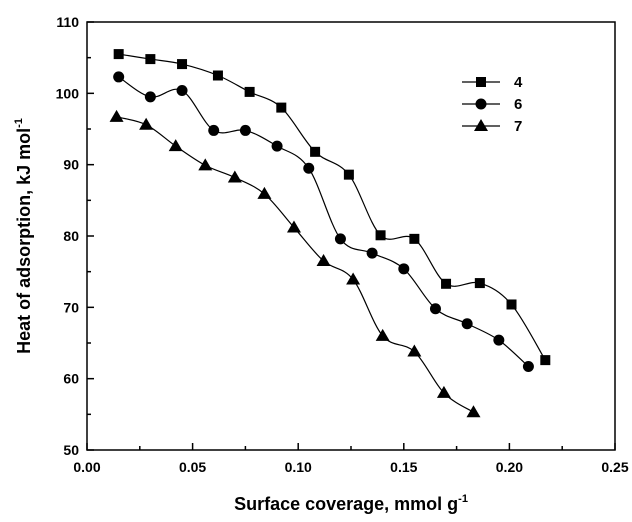  Describe the element at coordinates (71, 379) in the screenshot. I see `y-tick-label: 60` at that location.